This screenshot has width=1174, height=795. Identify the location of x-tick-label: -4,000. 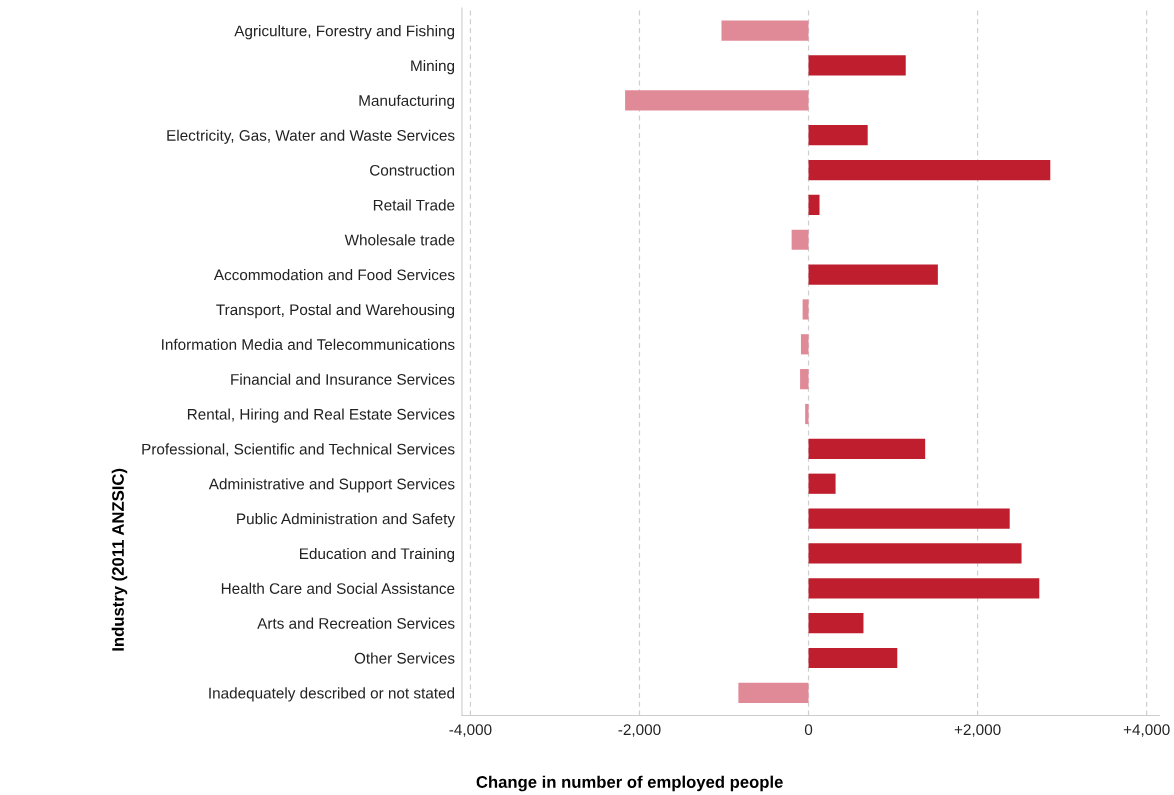
(470, 730).